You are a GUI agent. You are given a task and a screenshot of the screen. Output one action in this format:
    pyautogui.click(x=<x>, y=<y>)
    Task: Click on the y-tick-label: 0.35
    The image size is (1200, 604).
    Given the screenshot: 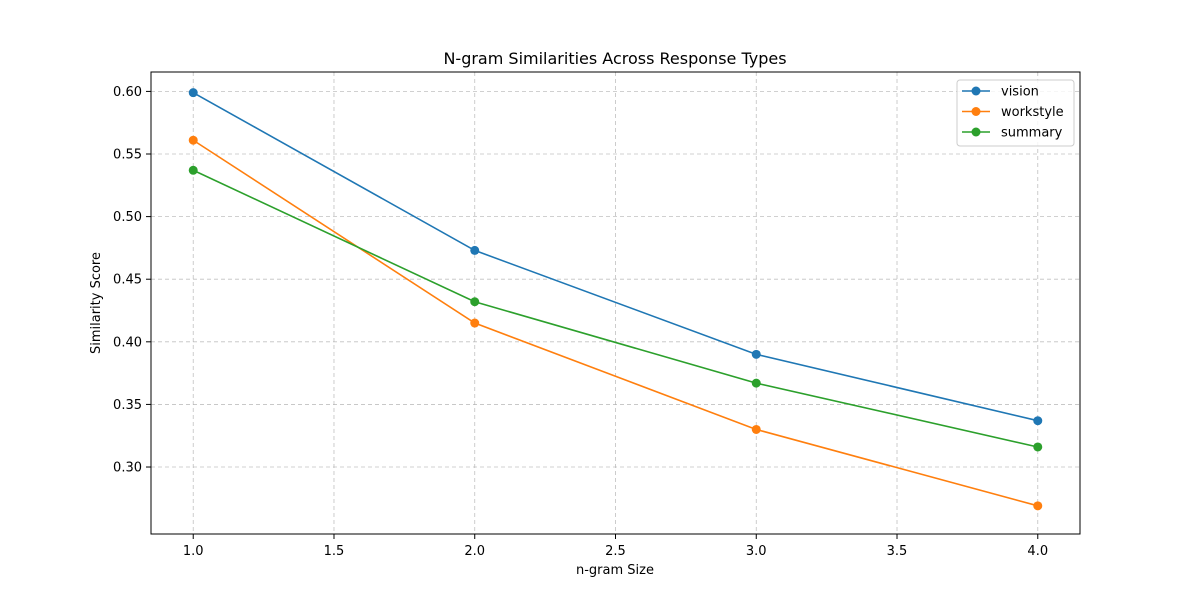 What is the action you would take?
    pyautogui.click(x=127, y=405)
    